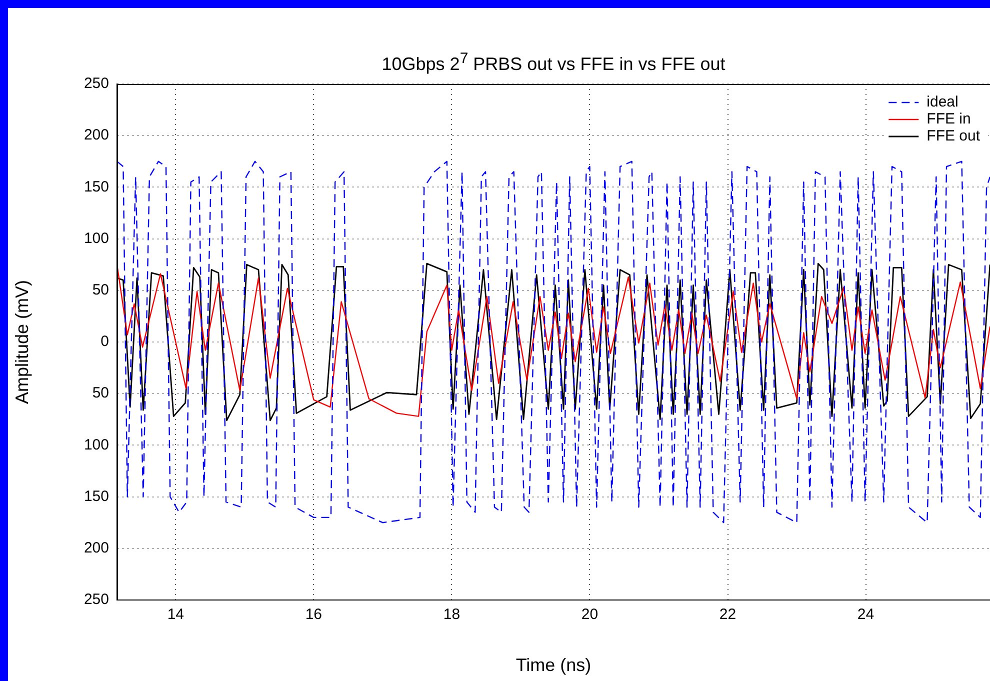 The image size is (990, 681). I want to click on x-tick-label: 14, so click(175, 615).